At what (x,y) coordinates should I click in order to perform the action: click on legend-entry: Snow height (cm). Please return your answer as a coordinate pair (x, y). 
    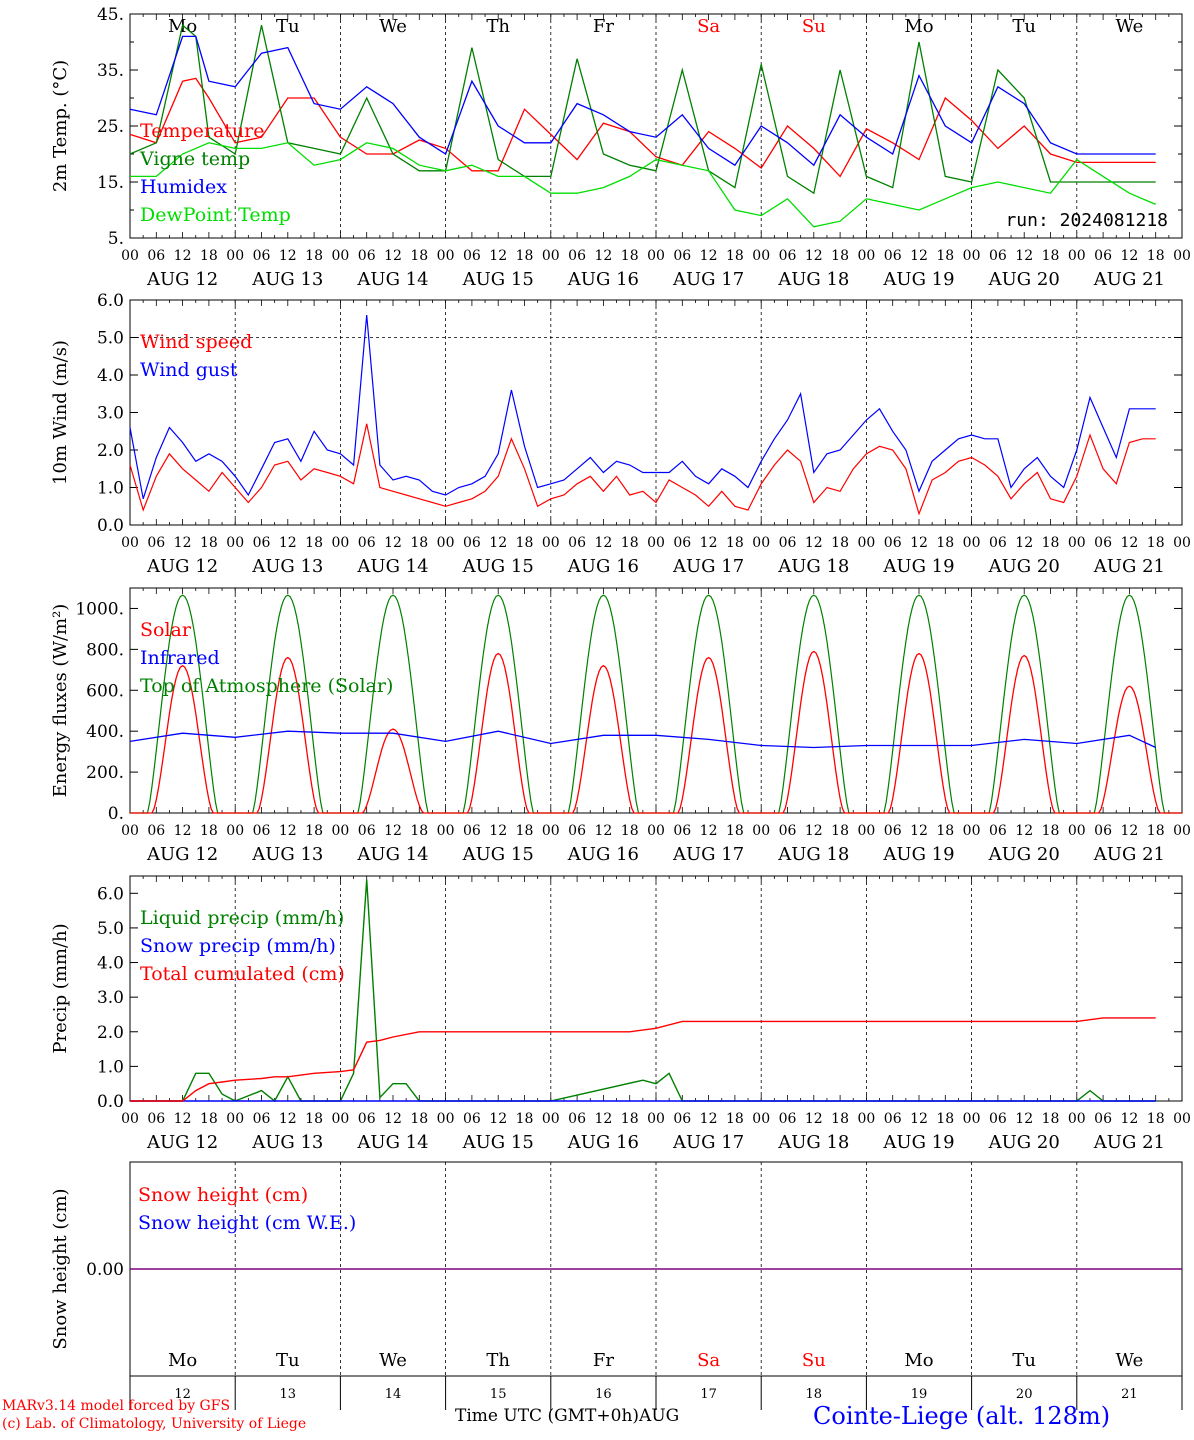
    Looking at the image, I should click on (223, 1195).